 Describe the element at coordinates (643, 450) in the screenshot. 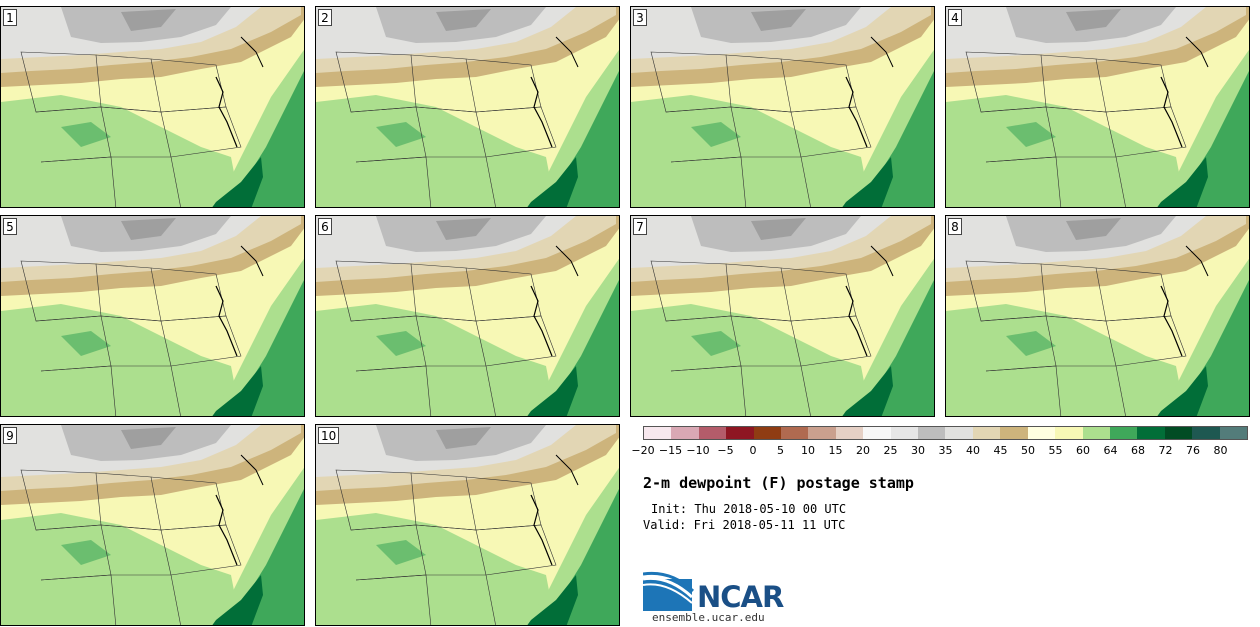

I see `colorbar-tick-label: −20` at that location.